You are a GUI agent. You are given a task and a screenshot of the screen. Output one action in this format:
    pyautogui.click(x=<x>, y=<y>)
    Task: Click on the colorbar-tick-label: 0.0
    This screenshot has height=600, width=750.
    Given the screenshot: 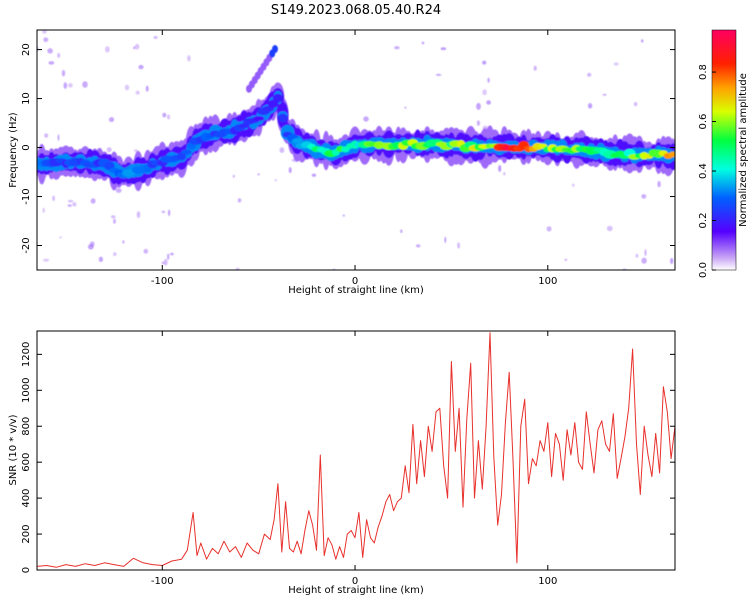 What is the action you would take?
    pyautogui.click(x=703, y=270)
    